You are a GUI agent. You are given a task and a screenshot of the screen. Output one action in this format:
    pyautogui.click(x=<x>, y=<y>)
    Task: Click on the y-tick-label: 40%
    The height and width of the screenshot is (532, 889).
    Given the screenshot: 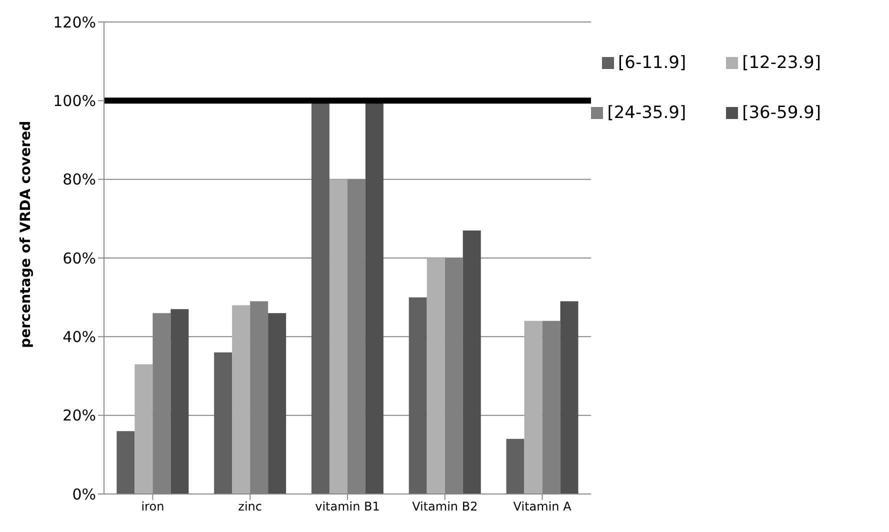 What is the action you would take?
    pyautogui.click(x=79, y=337)
    